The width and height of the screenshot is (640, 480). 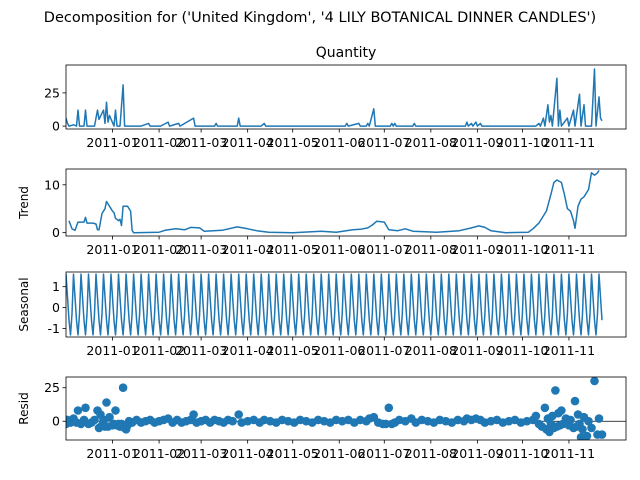 I want to click on y-axis-label: Seasonal, so click(x=24, y=304).